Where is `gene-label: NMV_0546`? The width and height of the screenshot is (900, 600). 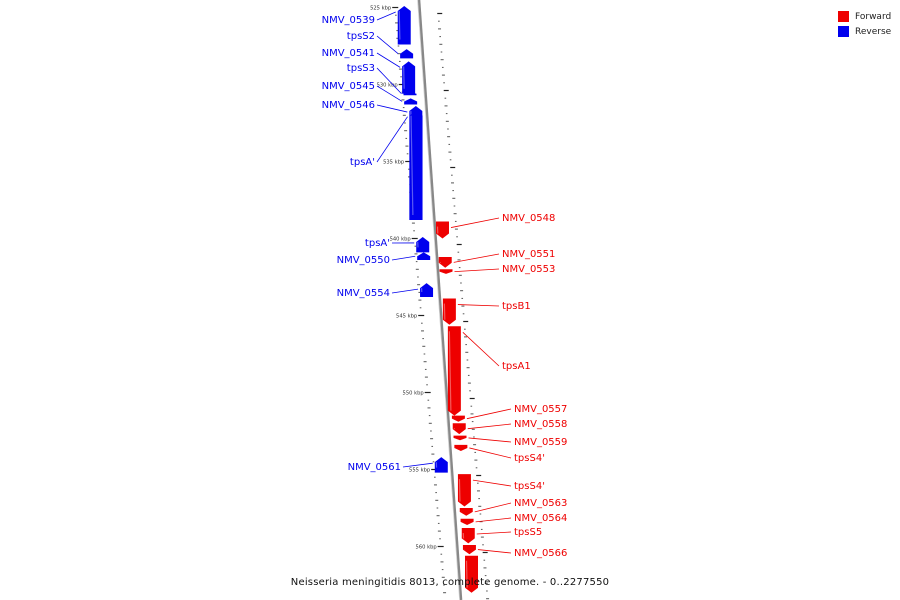
gene-label: NMV_0546 is located at coordinates (348, 105).